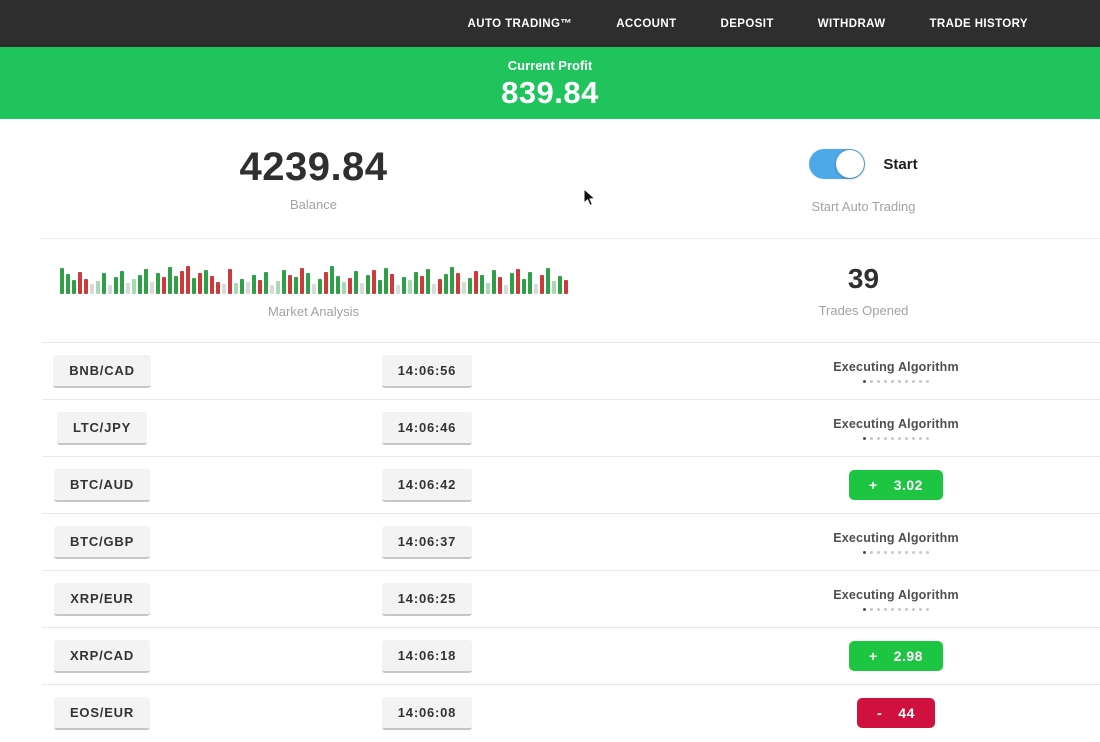  I want to click on time-badge: 14:06:08, so click(427, 713).